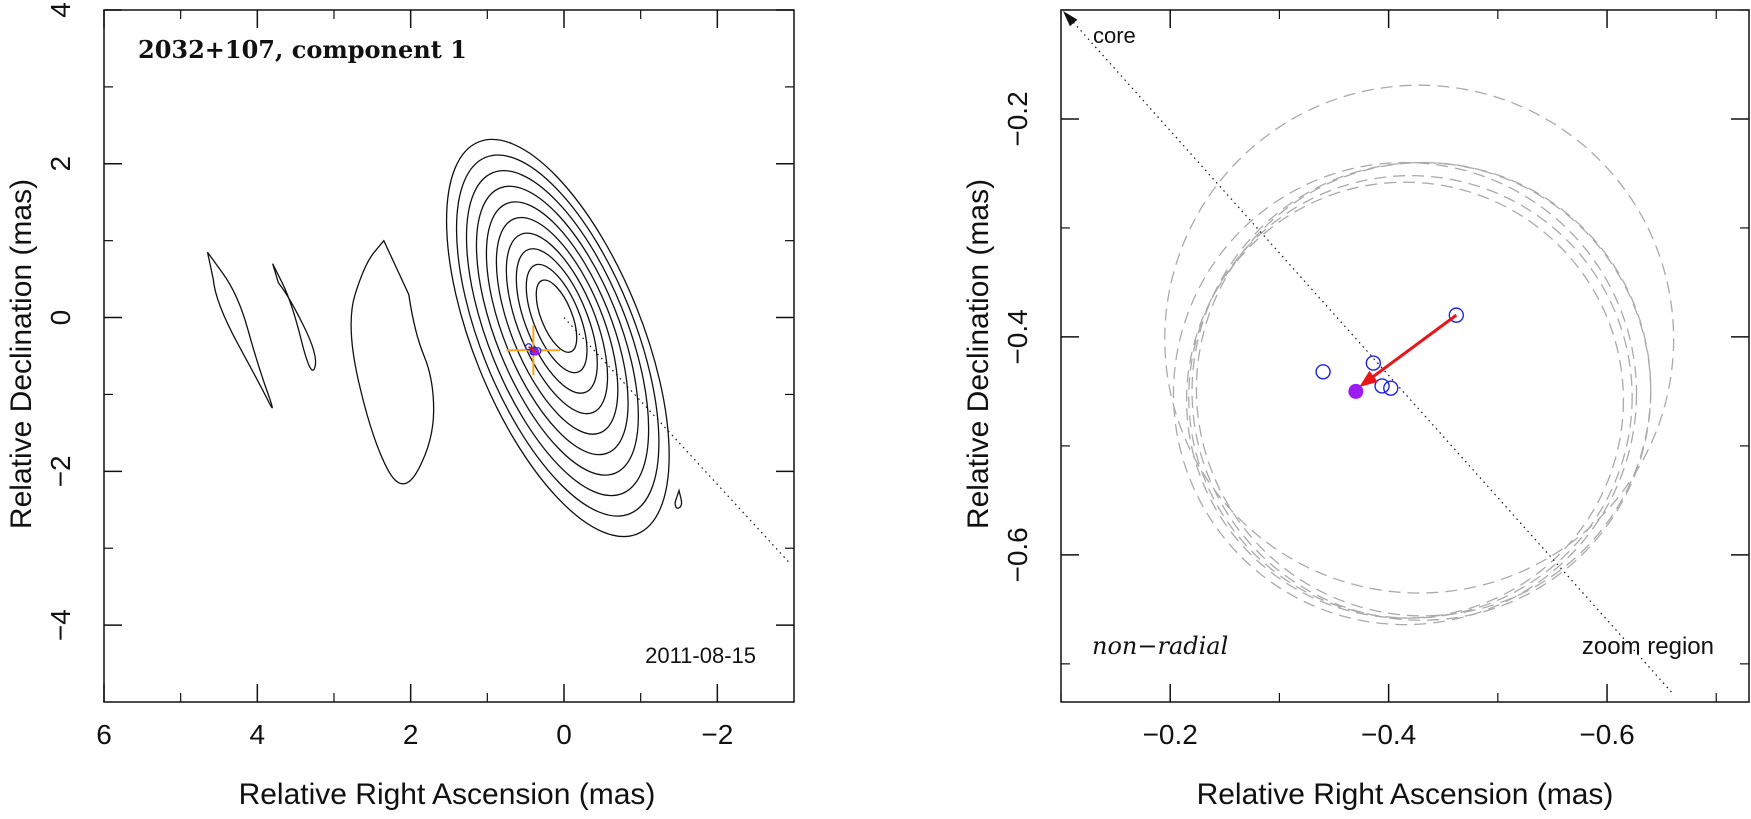 This screenshot has height=819, width=1751. Describe the element at coordinates (60, 318) in the screenshot. I see `left-ytick-label: 0` at that location.